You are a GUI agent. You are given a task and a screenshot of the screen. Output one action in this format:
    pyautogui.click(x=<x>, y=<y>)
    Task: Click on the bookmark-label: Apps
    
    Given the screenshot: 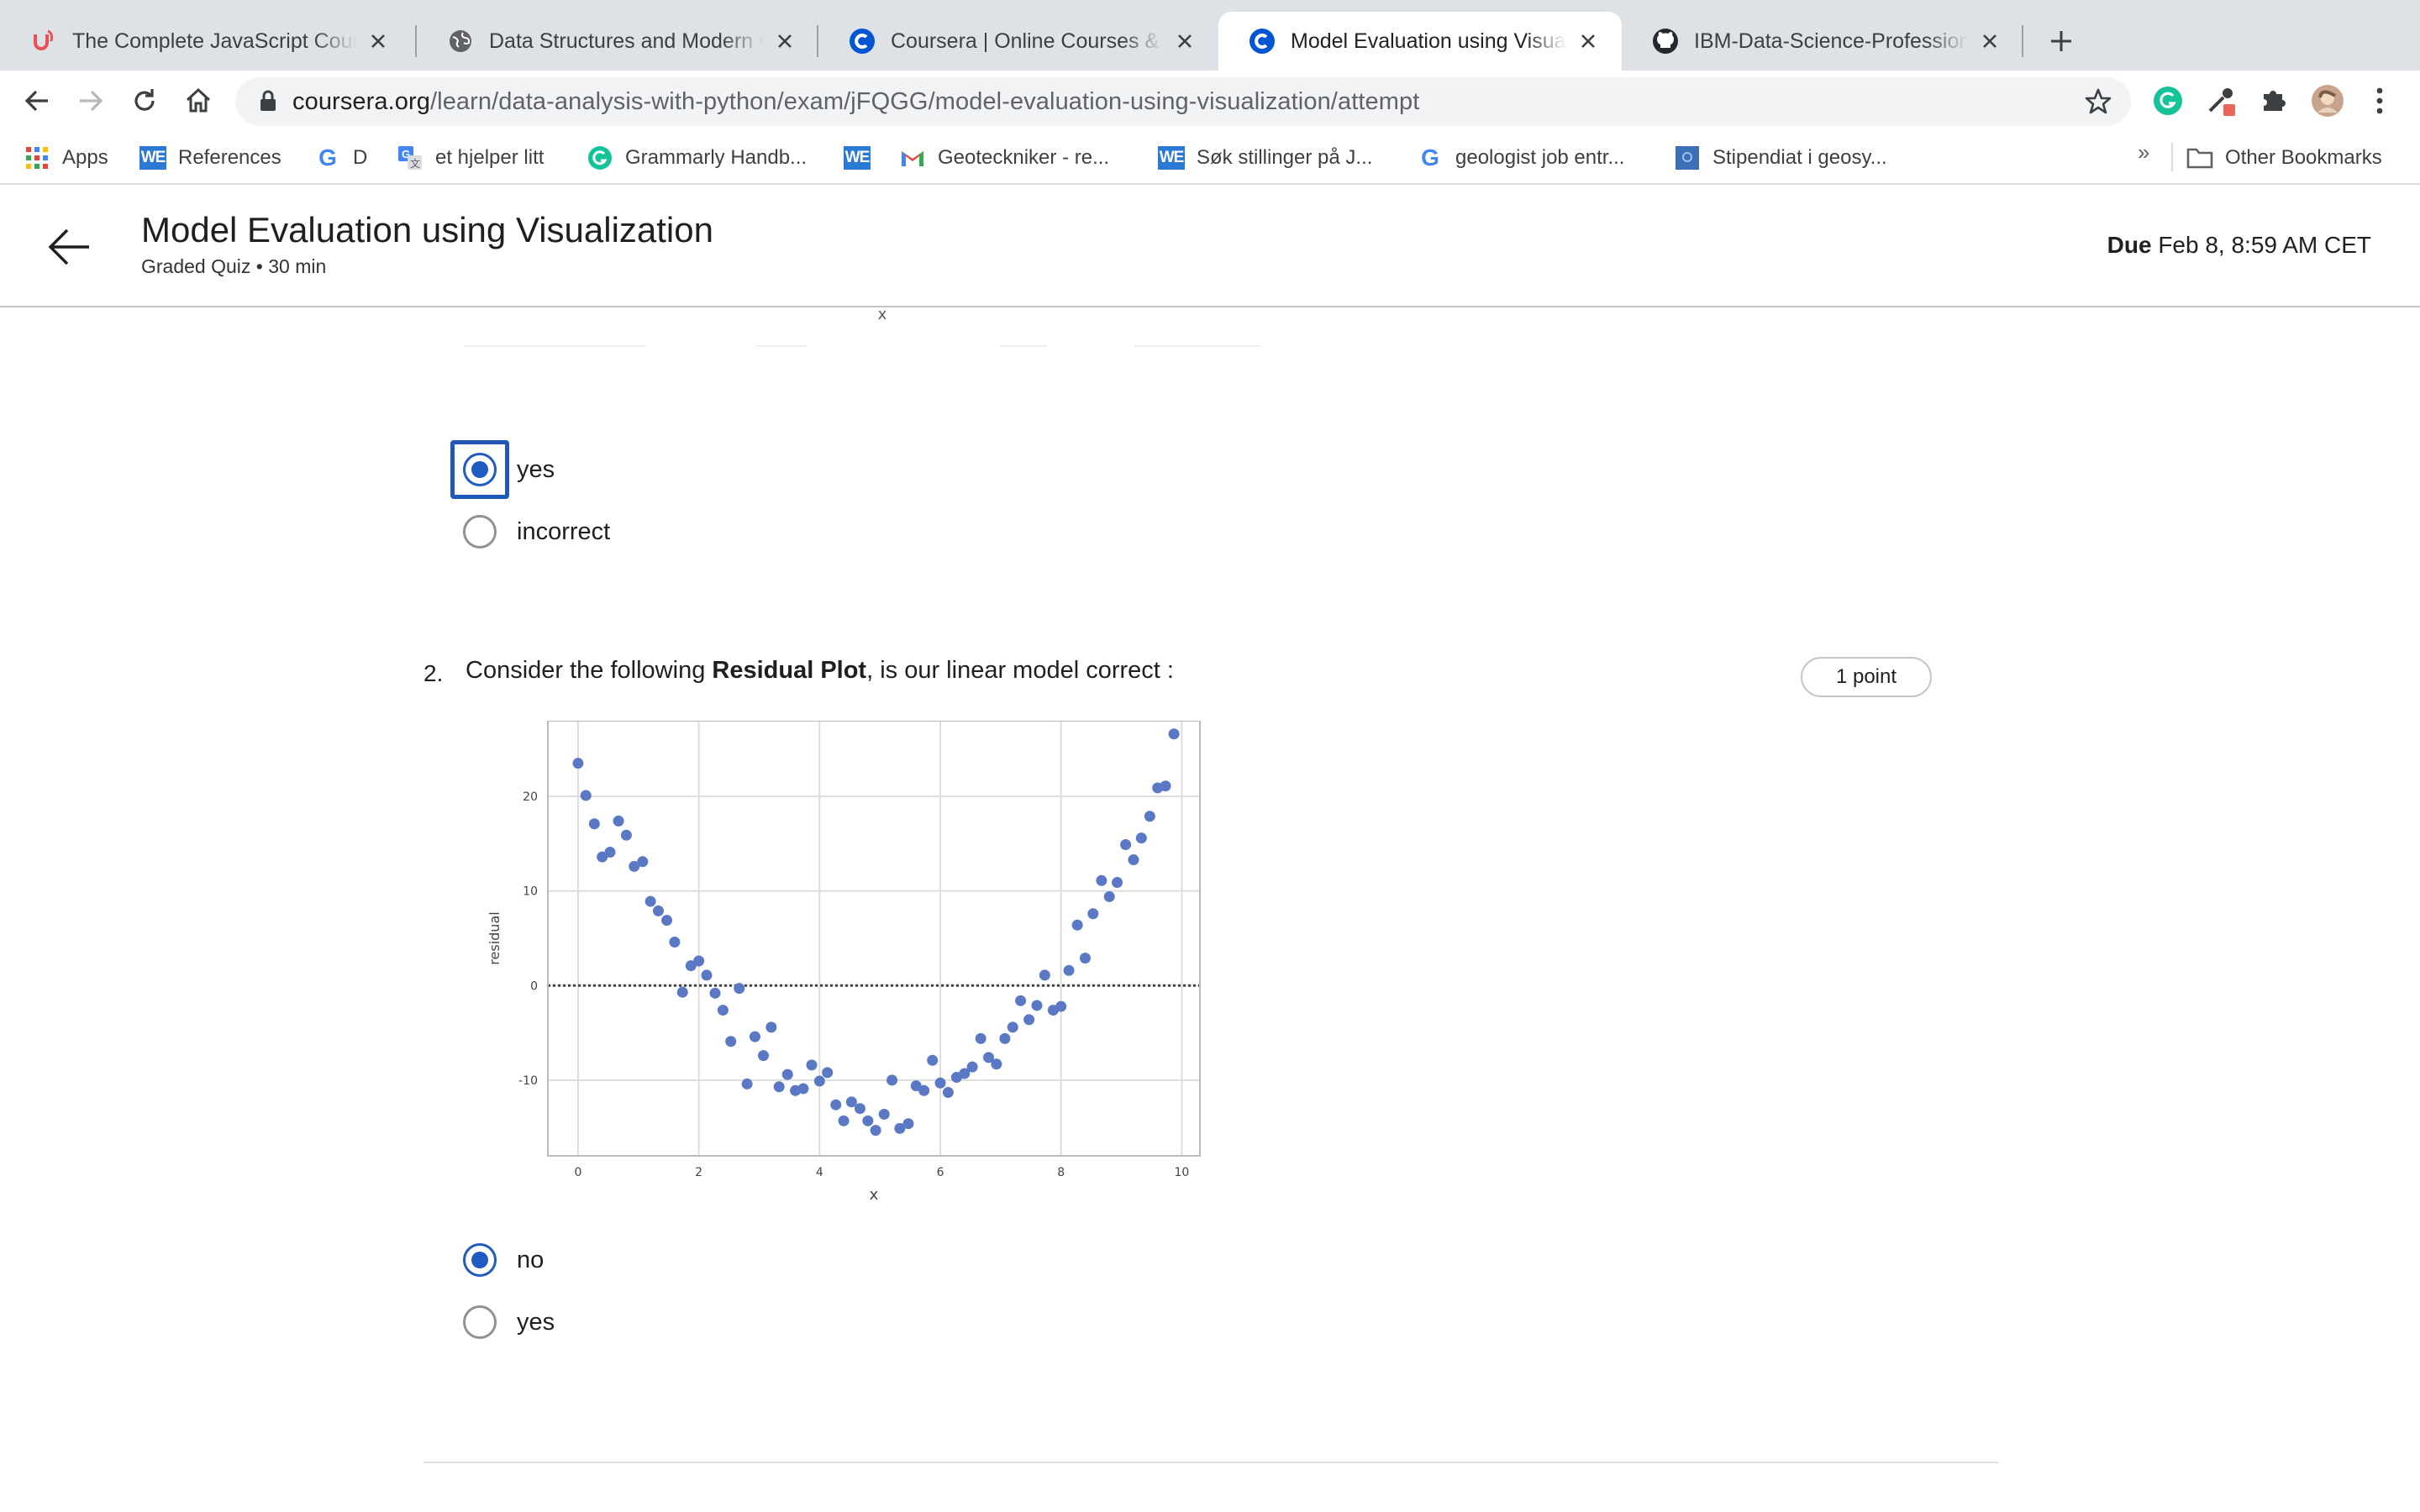 What is the action you would take?
    pyautogui.click(x=85, y=157)
    